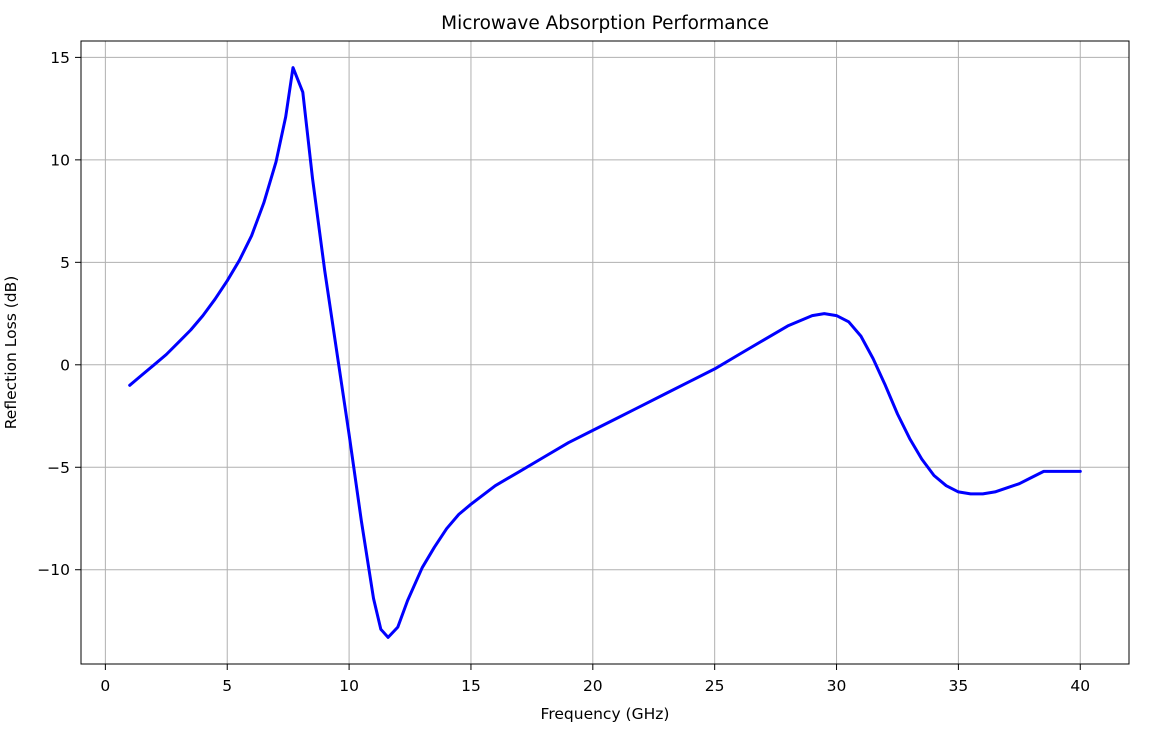 The height and width of the screenshot is (731, 1175). Describe the element at coordinates (1080, 686) in the screenshot. I see `x-tick-label: 40` at that location.